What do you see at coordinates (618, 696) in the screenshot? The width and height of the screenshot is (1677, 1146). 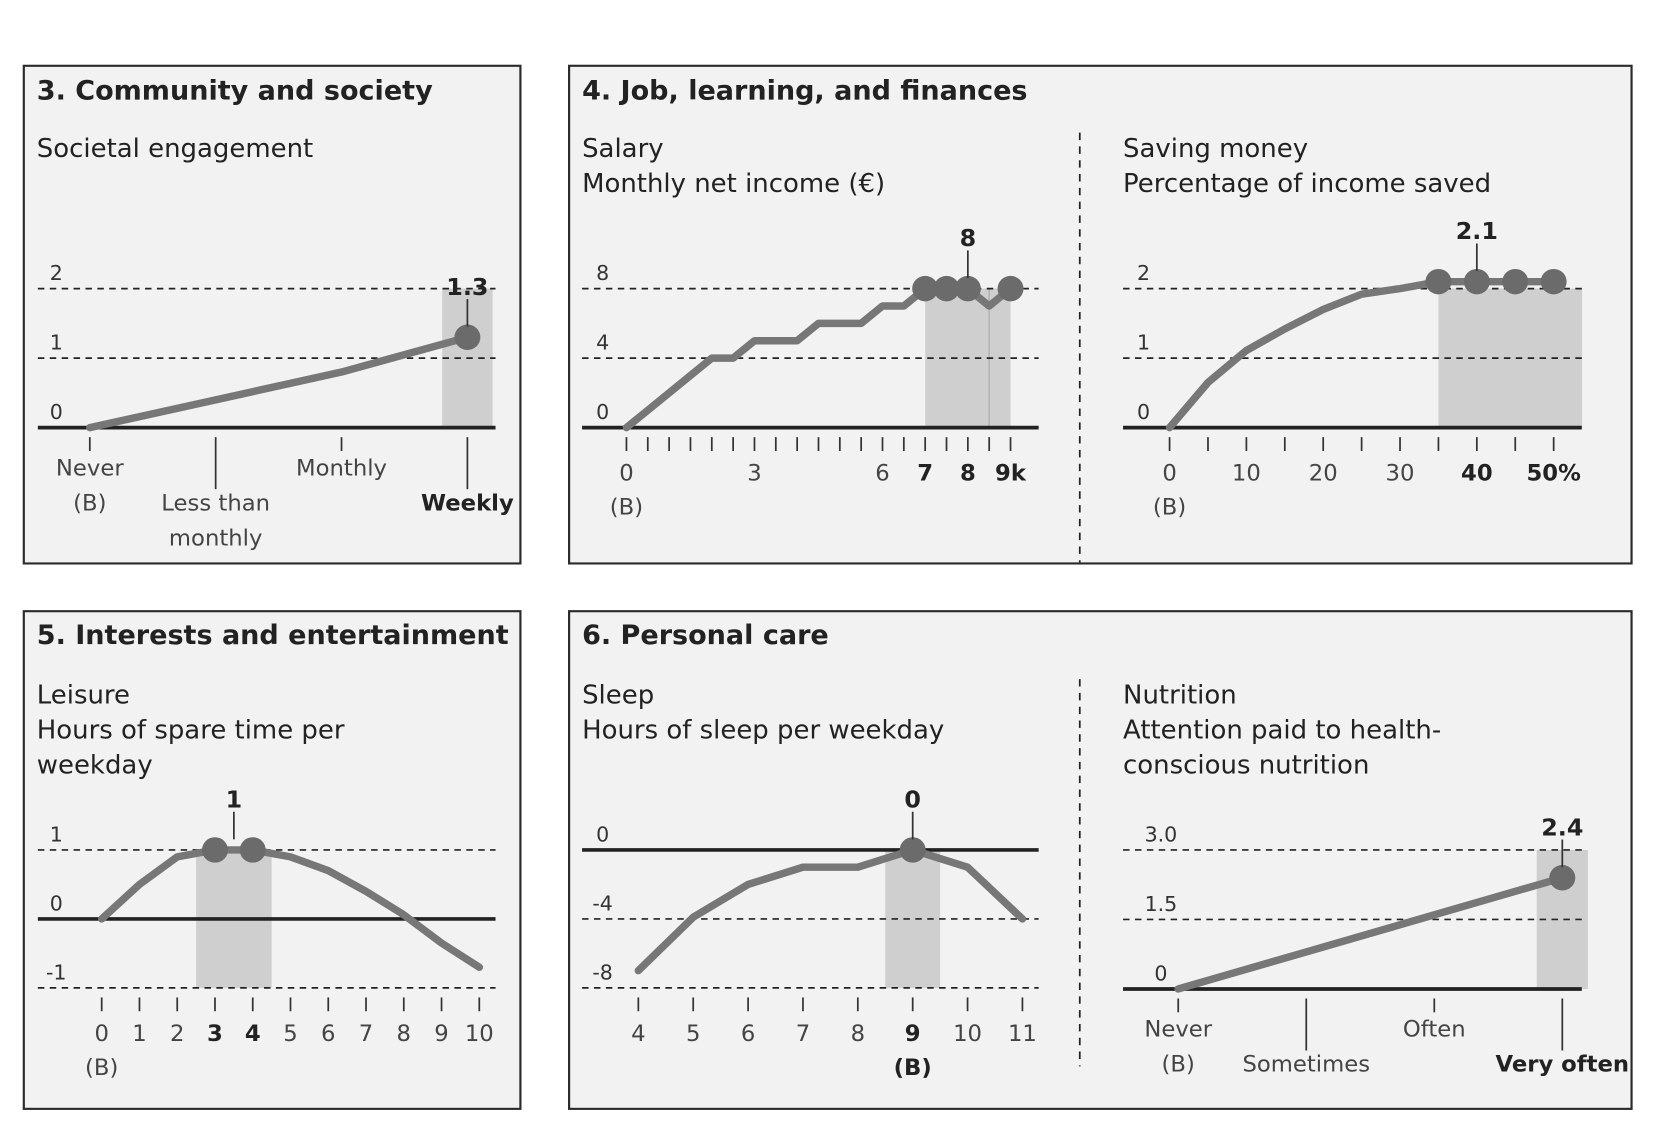 I see `chart-title: Sleep` at bounding box center [618, 696].